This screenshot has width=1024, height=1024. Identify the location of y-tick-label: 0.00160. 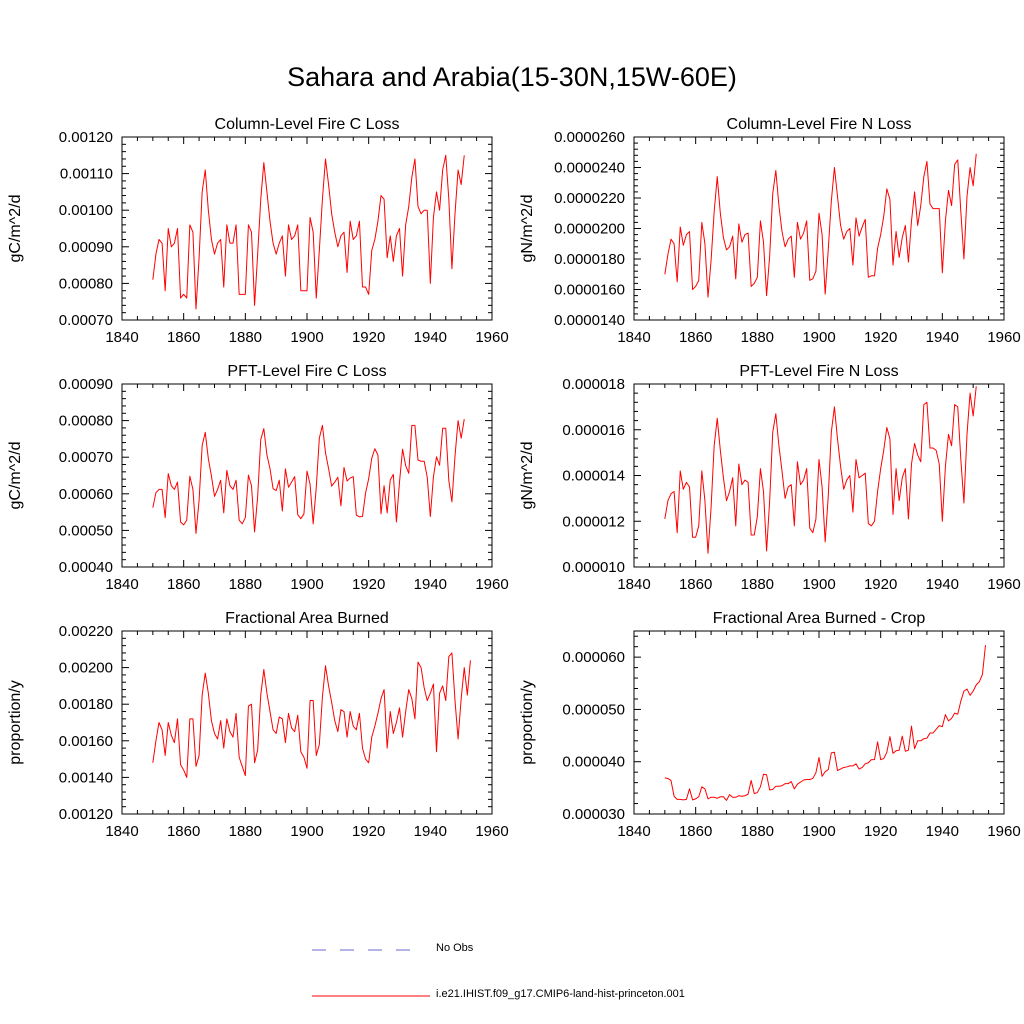
(86, 741).